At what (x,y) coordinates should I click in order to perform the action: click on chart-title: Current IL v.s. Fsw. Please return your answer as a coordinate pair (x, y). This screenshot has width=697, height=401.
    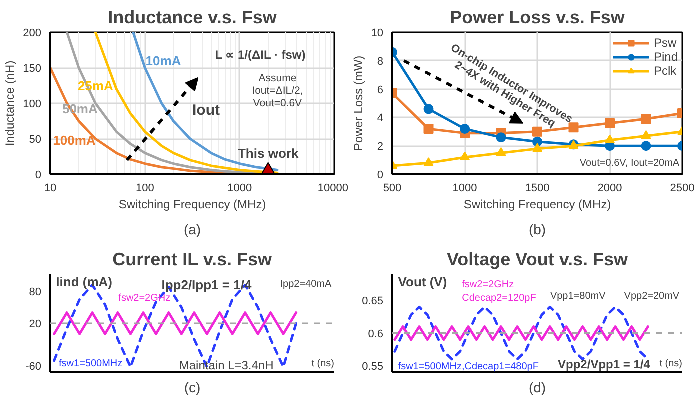
    Looking at the image, I should click on (193, 260).